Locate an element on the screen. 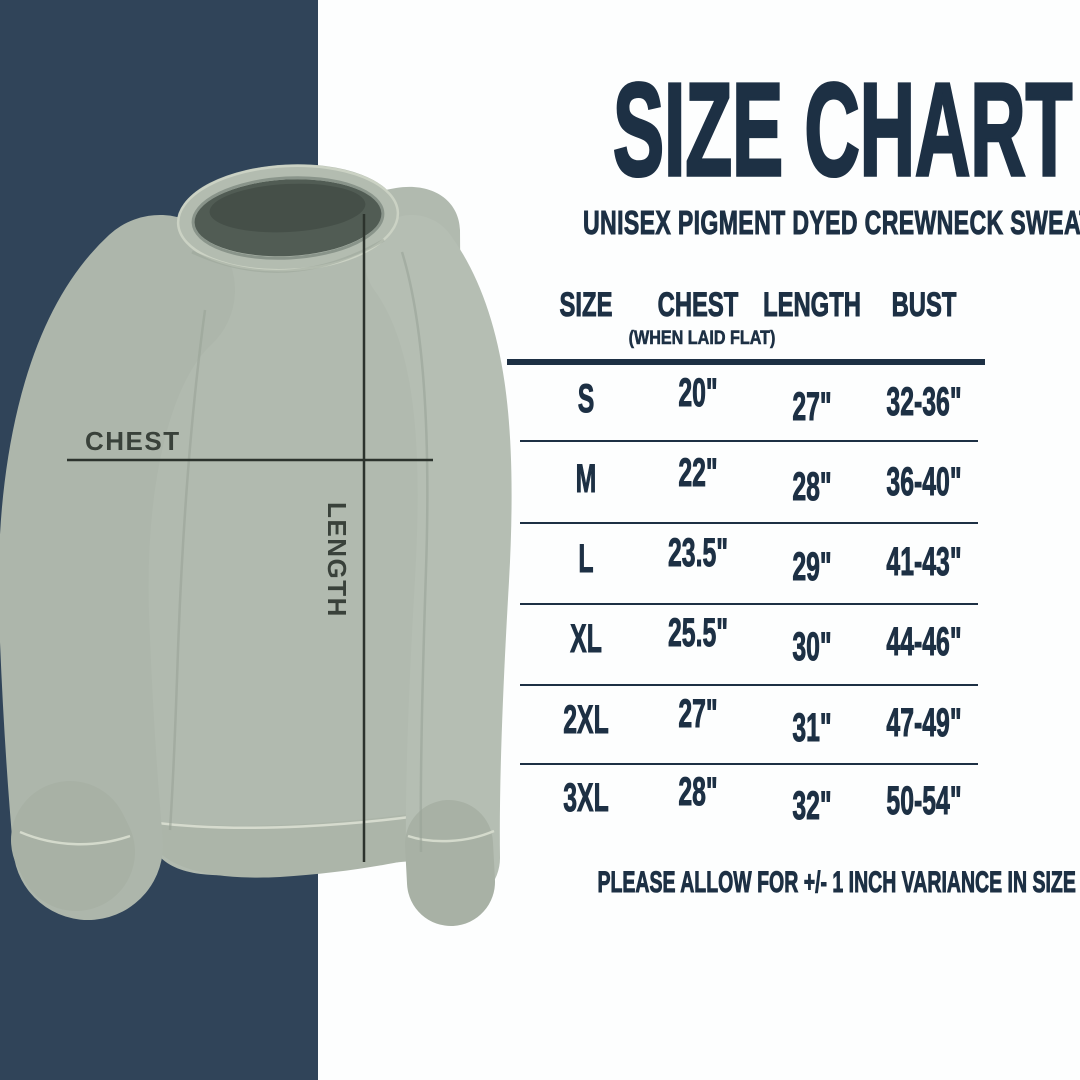 This screenshot has height=1080, width=1080. row-m-bust: 36-40" is located at coordinates (924, 482).